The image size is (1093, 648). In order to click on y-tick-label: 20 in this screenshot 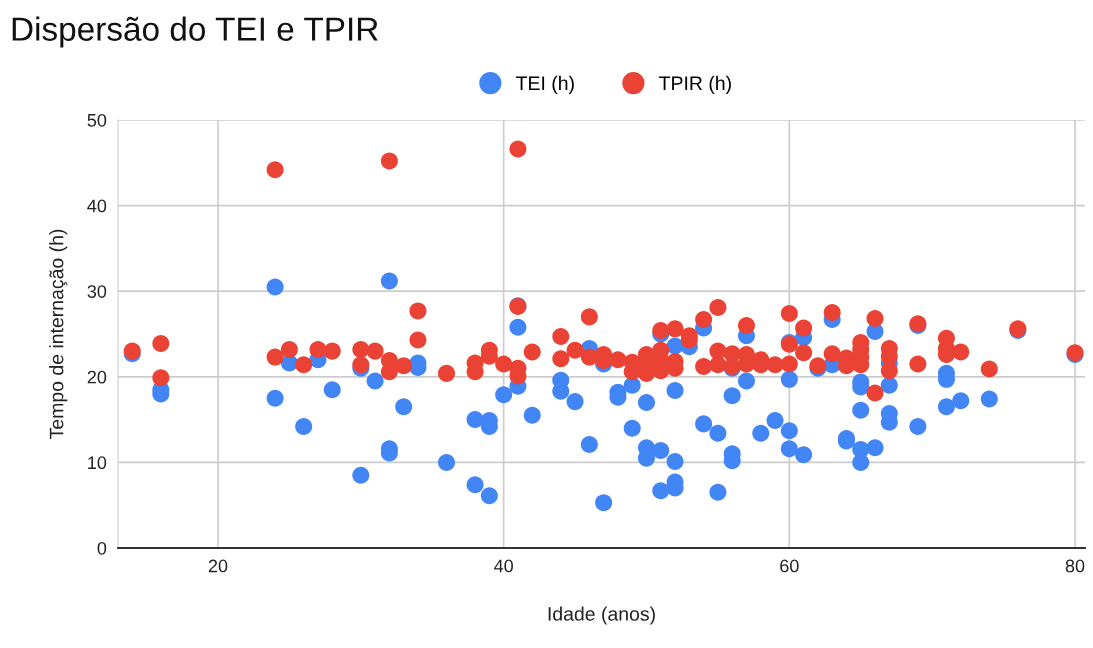, I will do `click(97, 377)`.